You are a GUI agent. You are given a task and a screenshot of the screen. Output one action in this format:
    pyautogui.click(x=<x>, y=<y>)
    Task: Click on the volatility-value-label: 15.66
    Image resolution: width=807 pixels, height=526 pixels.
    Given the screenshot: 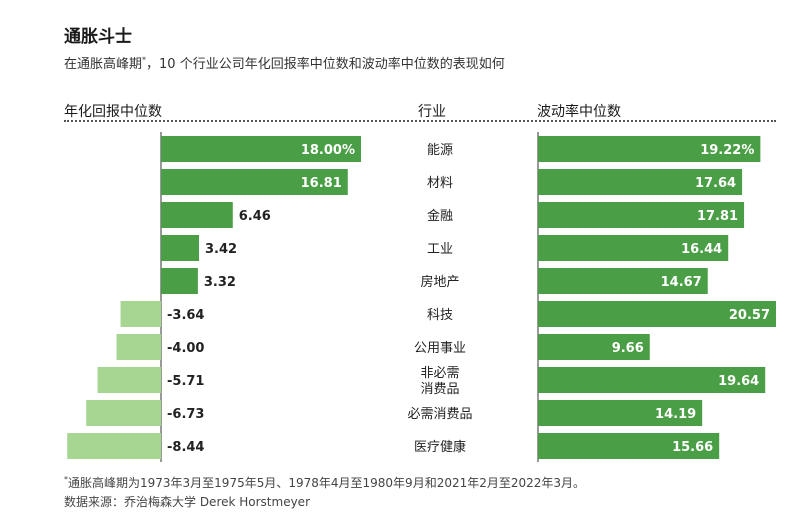 What is the action you would take?
    pyautogui.click(x=692, y=447)
    